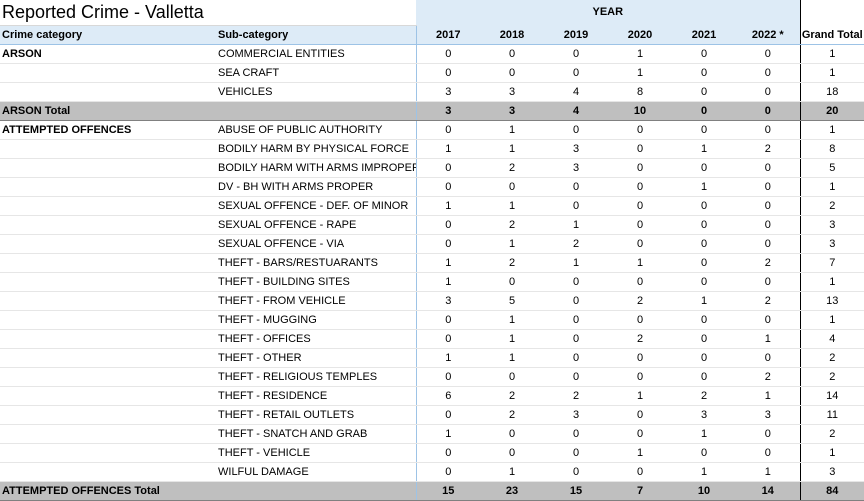 The height and width of the screenshot is (501, 864). What do you see at coordinates (768, 491) in the screenshot?
I see `year-value-cell: 14` at bounding box center [768, 491].